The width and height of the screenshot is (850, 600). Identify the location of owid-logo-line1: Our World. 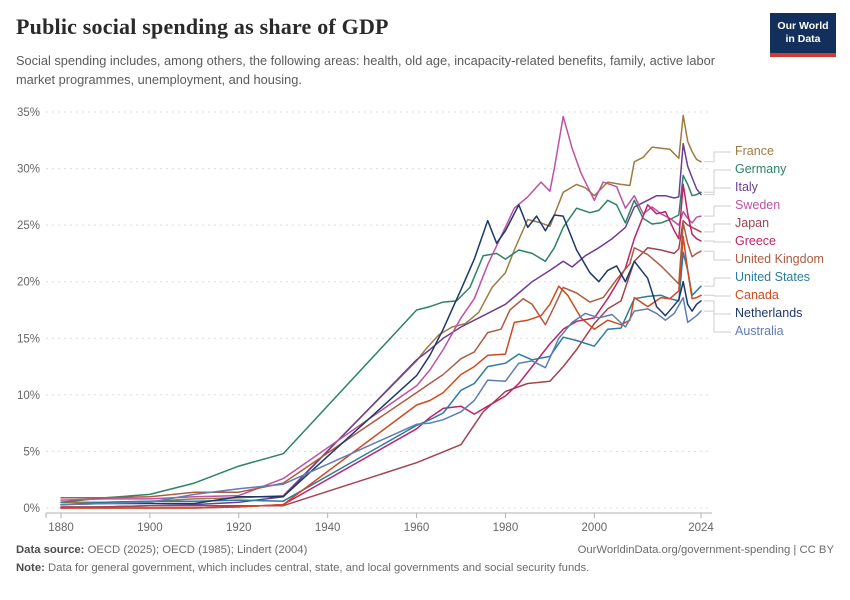
(803, 26).